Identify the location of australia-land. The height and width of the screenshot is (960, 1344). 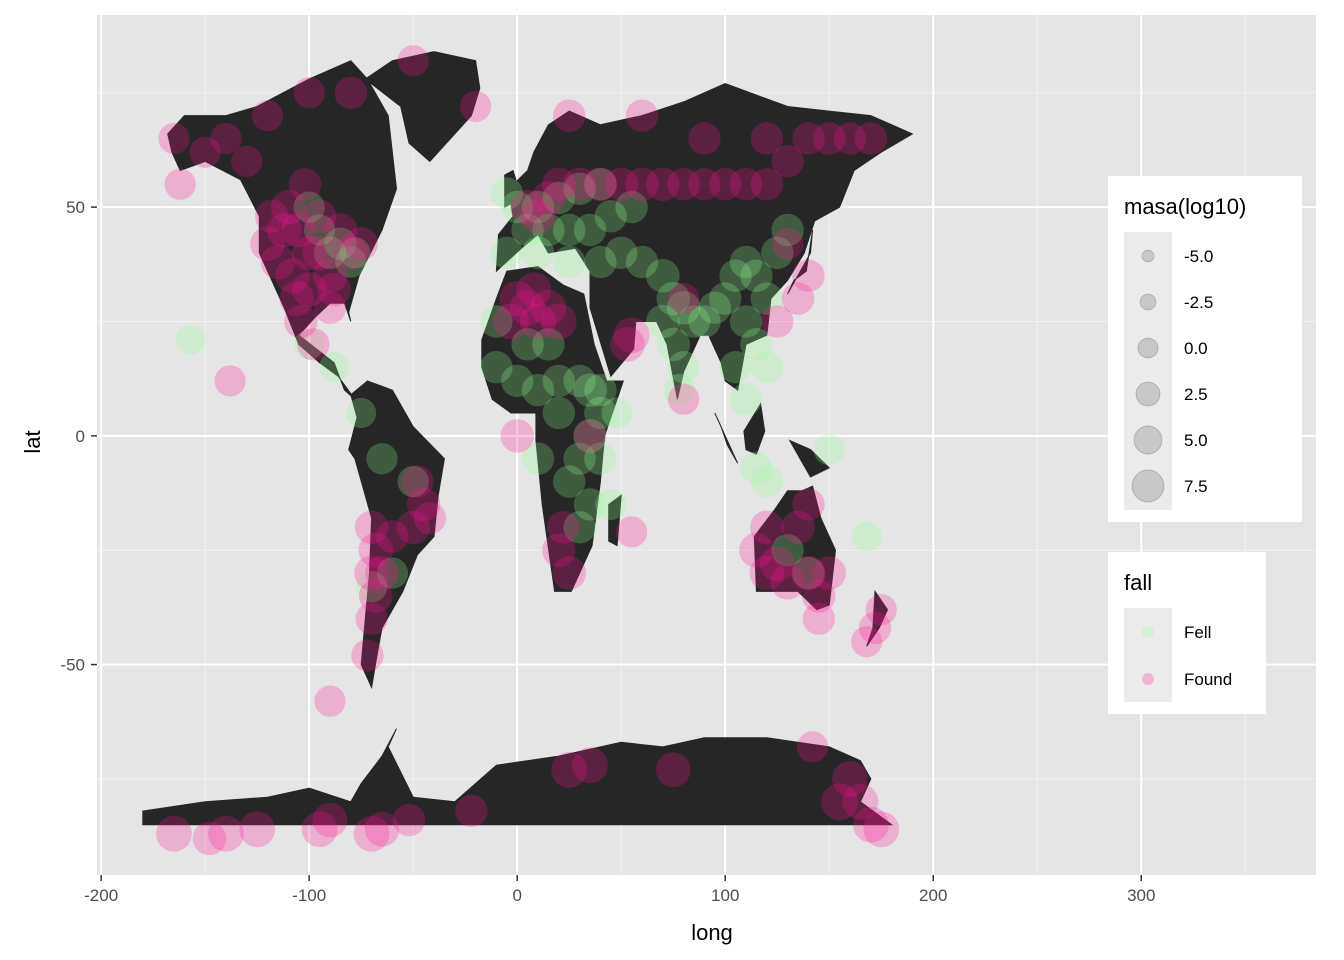
(795, 548).